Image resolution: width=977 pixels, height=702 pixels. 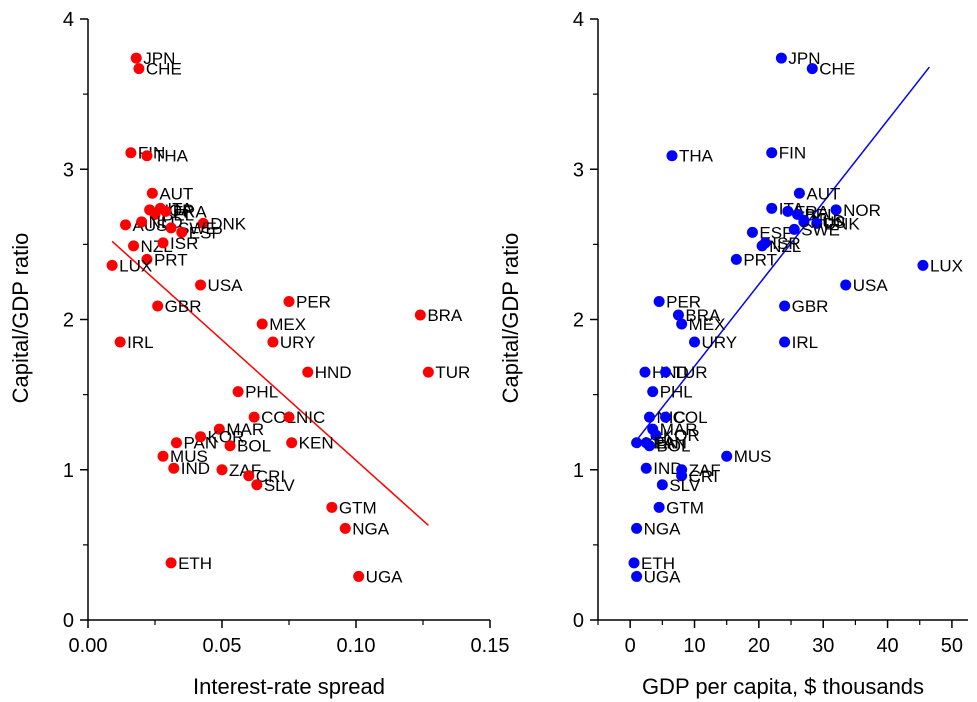 I want to click on data-point-nor, so click(x=836, y=210).